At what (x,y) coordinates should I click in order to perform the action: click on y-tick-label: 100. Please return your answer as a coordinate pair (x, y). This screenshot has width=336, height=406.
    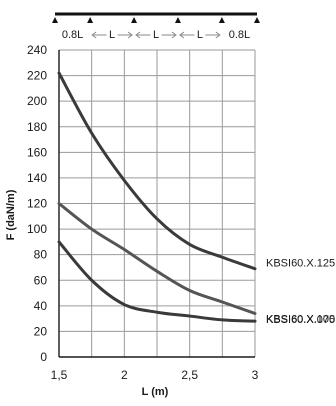
    Looking at the image, I should click on (37, 229).